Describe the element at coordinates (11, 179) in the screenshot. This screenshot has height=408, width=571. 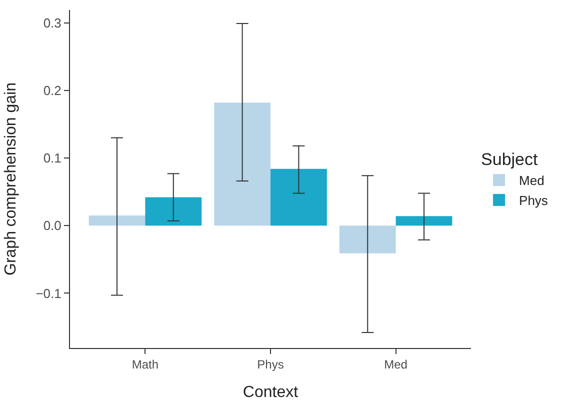
I see `y-axis-title: Graph comprehension gain` at that location.